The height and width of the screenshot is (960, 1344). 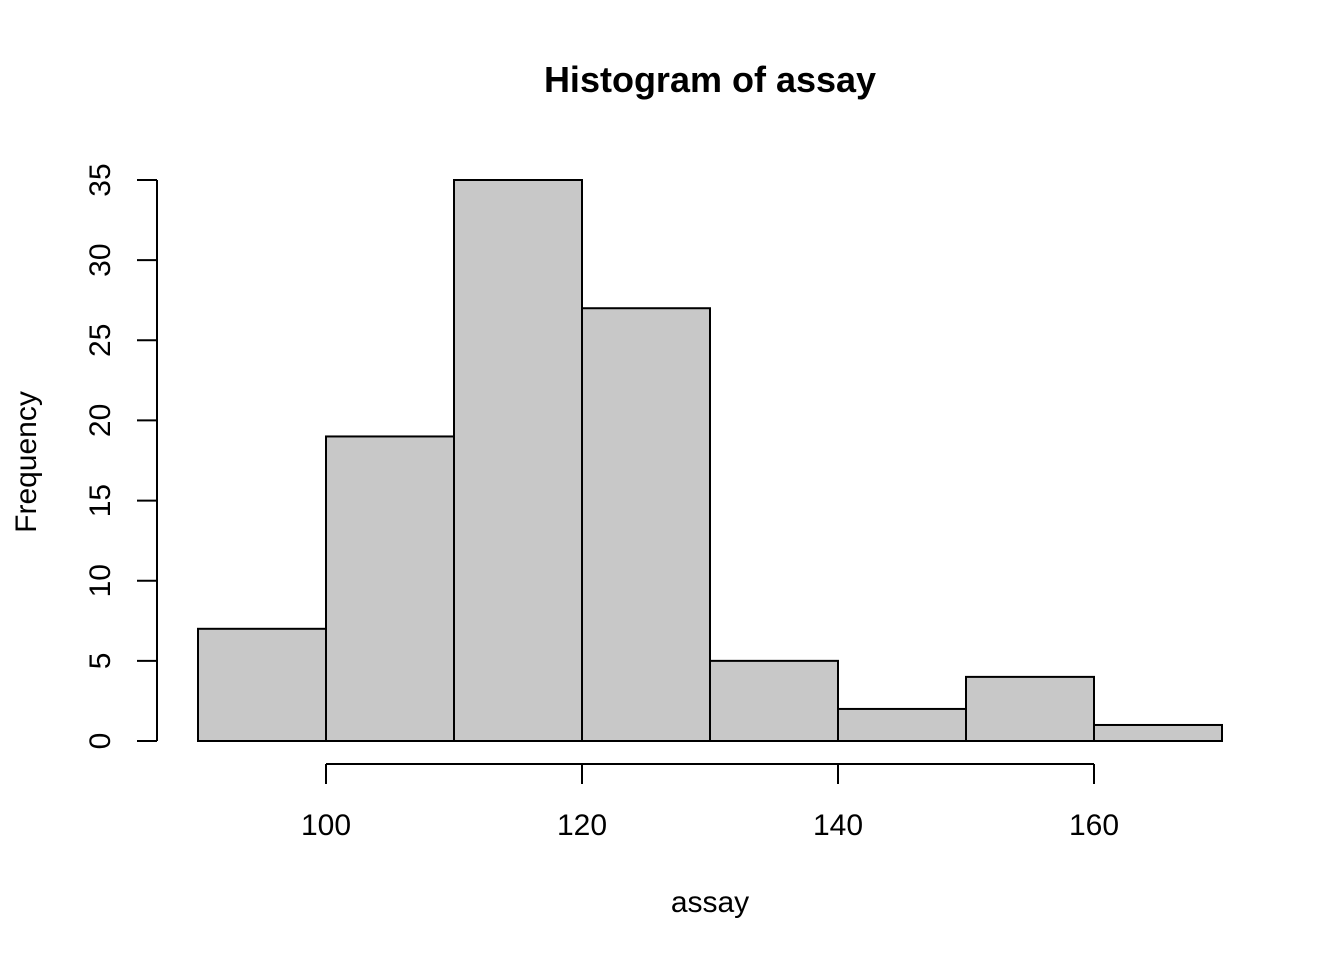 I want to click on y-tick-label-25: 25, so click(x=100, y=340).